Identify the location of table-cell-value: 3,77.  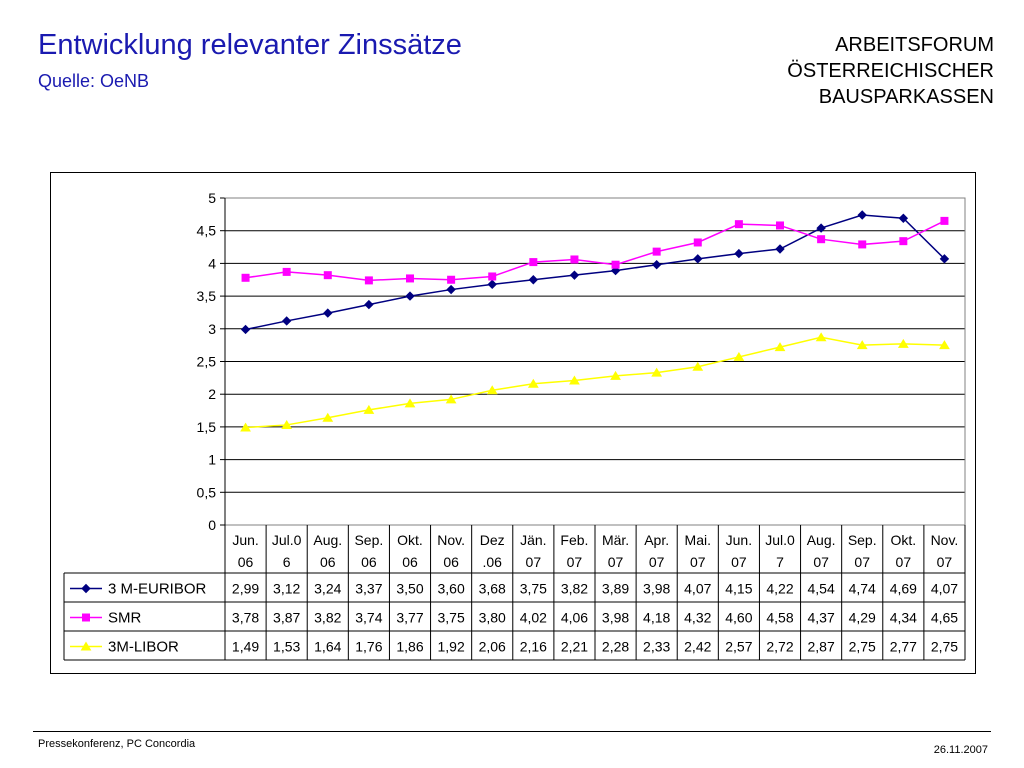
(409, 618).